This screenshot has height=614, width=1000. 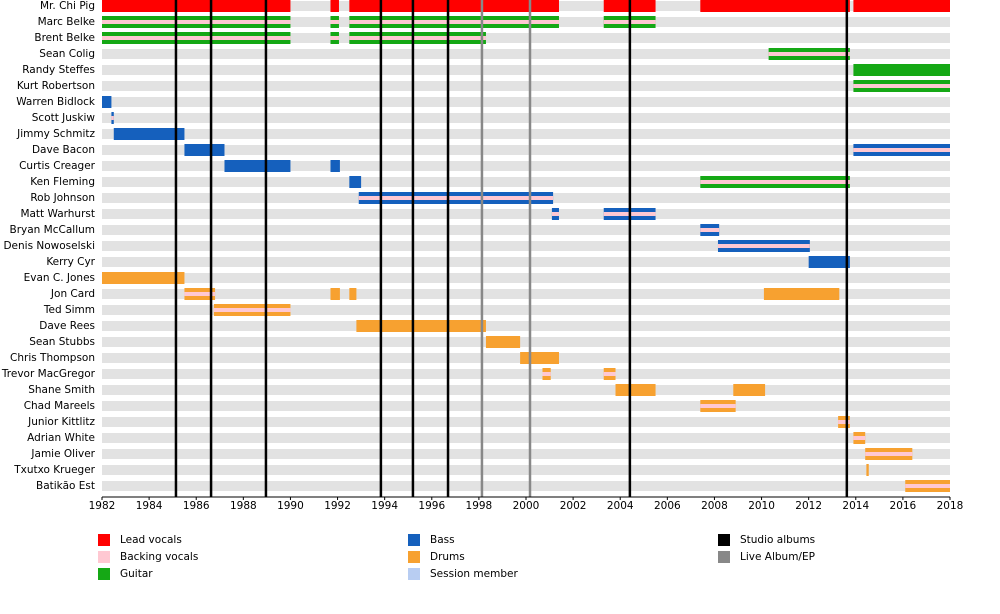 I want to click on member-label: Txutxo Krueger, so click(x=54, y=470).